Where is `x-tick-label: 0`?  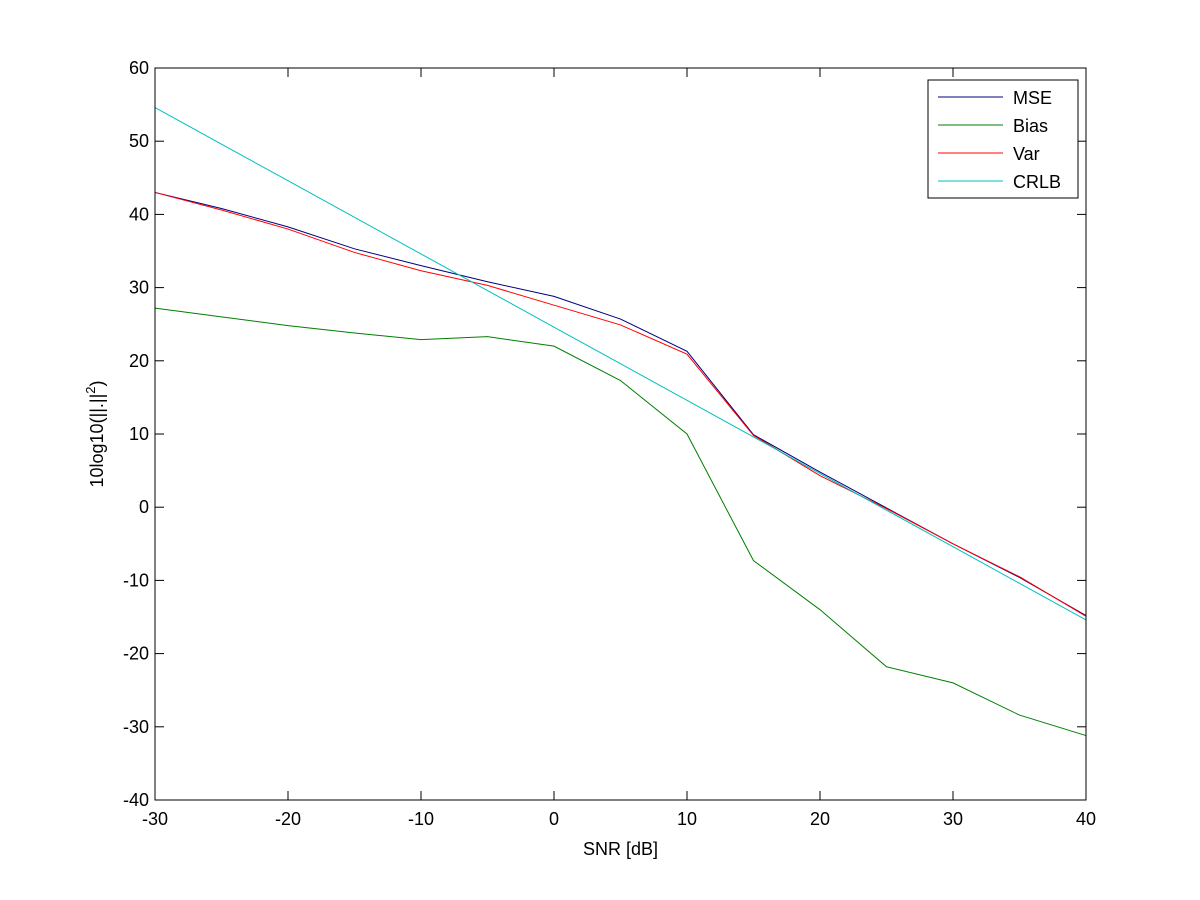
x-tick-label: 0 is located at coordinates (554, 819).